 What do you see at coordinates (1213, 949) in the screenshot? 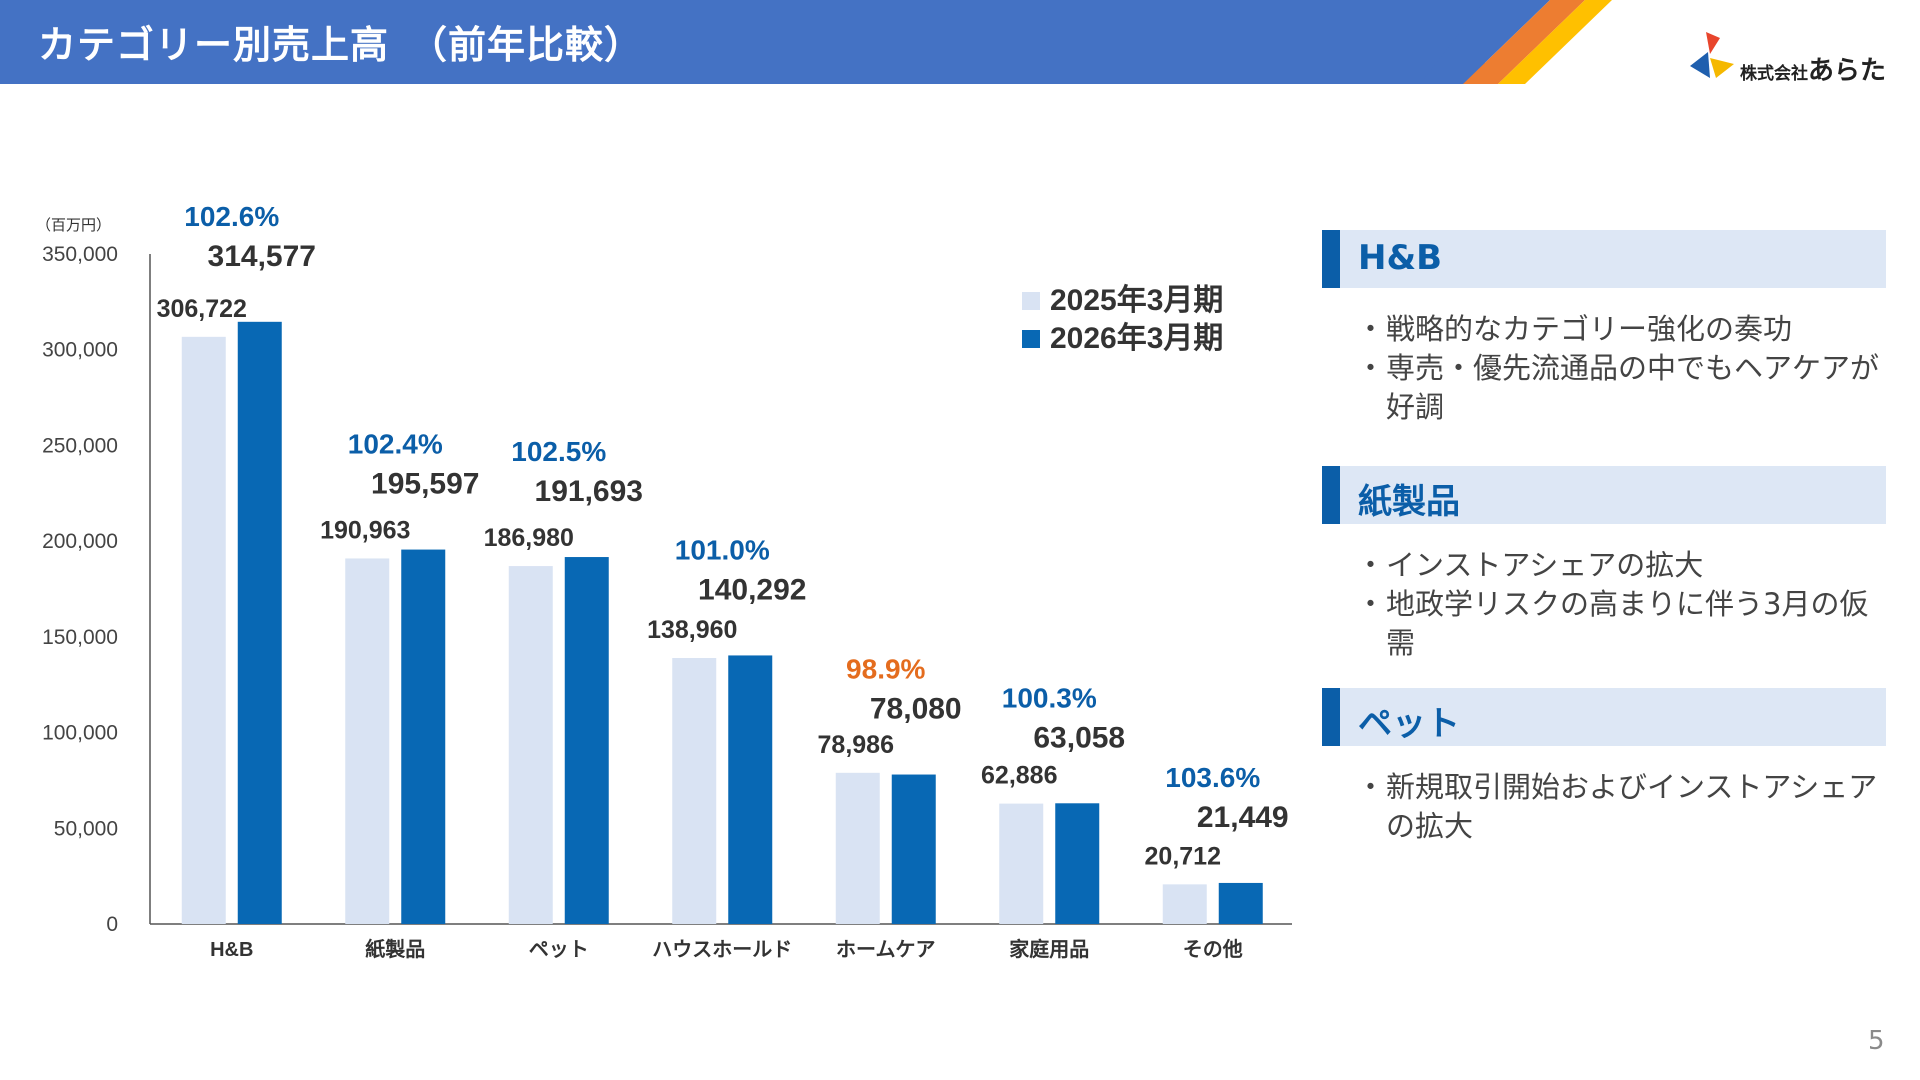
I see `x-tick-label: その他` at bounding box center [1213, 949].